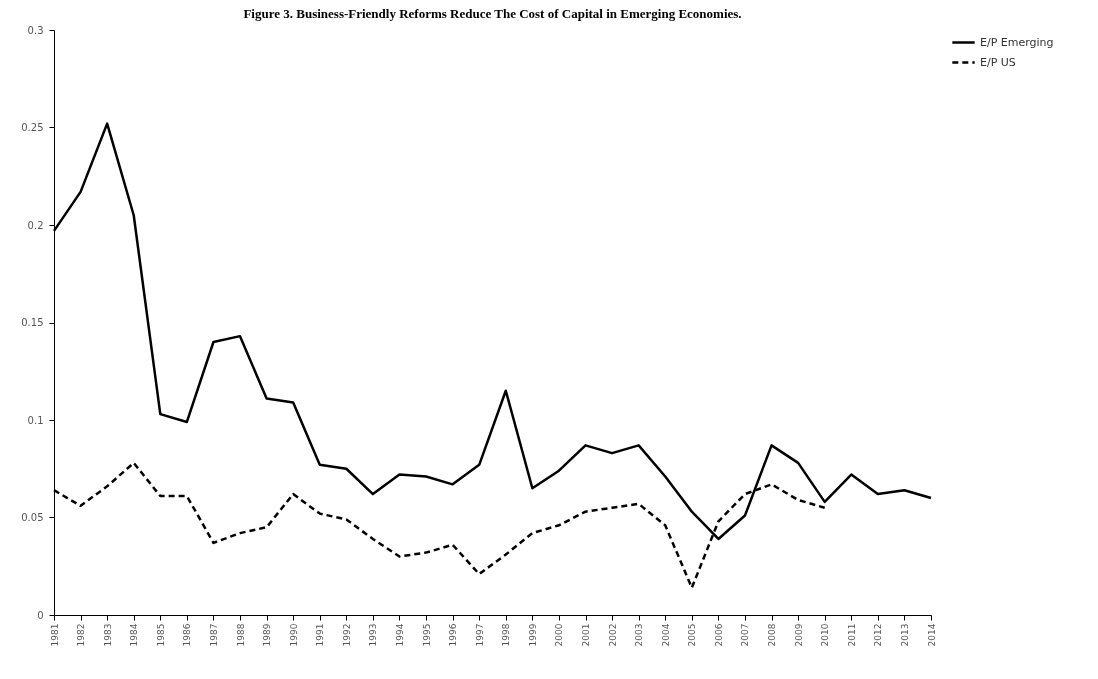 This screenshot has height=679, width=1098. I want to click on x-tick-label: 2005, so click(692, 635).